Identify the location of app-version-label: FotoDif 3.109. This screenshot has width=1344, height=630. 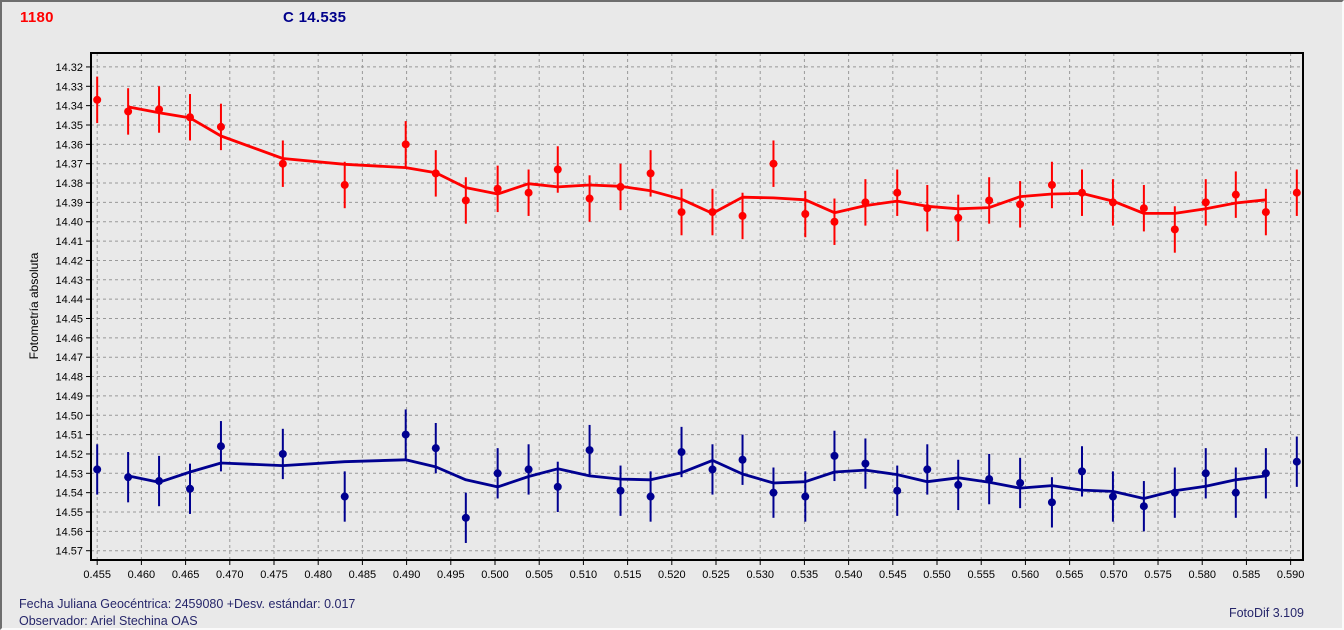
(1266, 613).